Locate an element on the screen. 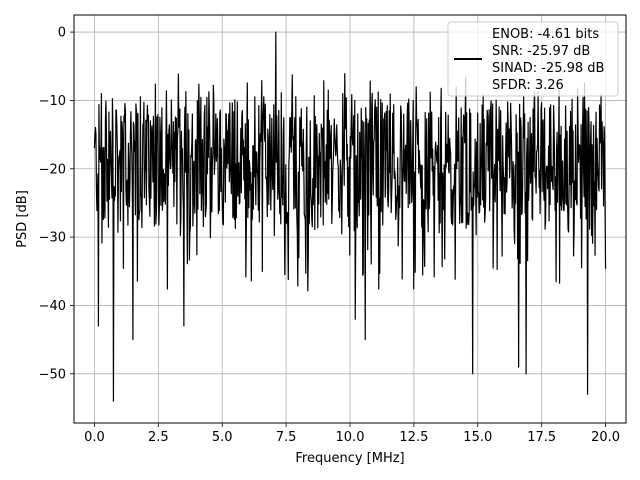  x-tick-label: 0.0 is located at coordinates (94, 437).